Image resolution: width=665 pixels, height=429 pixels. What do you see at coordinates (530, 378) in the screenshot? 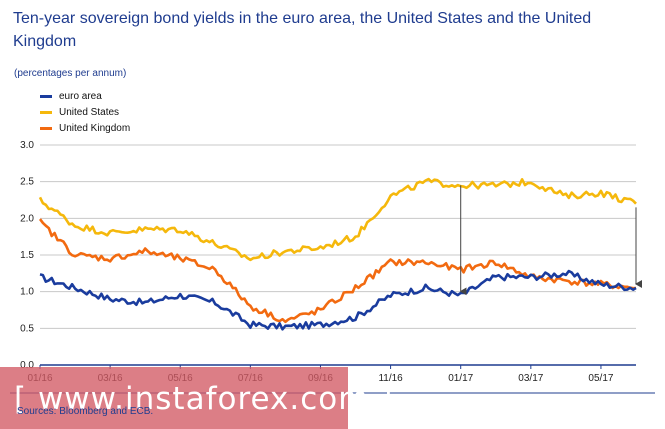
I see `x-tick-label: 03/17` at bounding box center [530, 378].